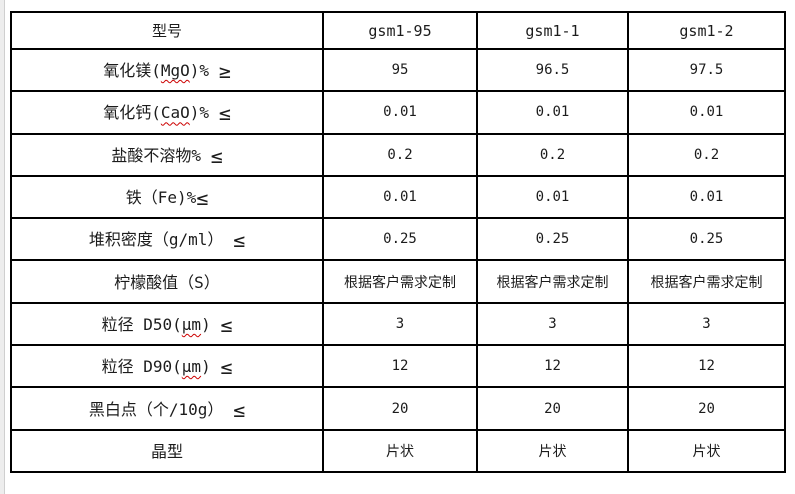  What do you see at coordinates (552, 70) in the screenshot?
I see `value-cell: 96.5` at bounding box center [552, 70].